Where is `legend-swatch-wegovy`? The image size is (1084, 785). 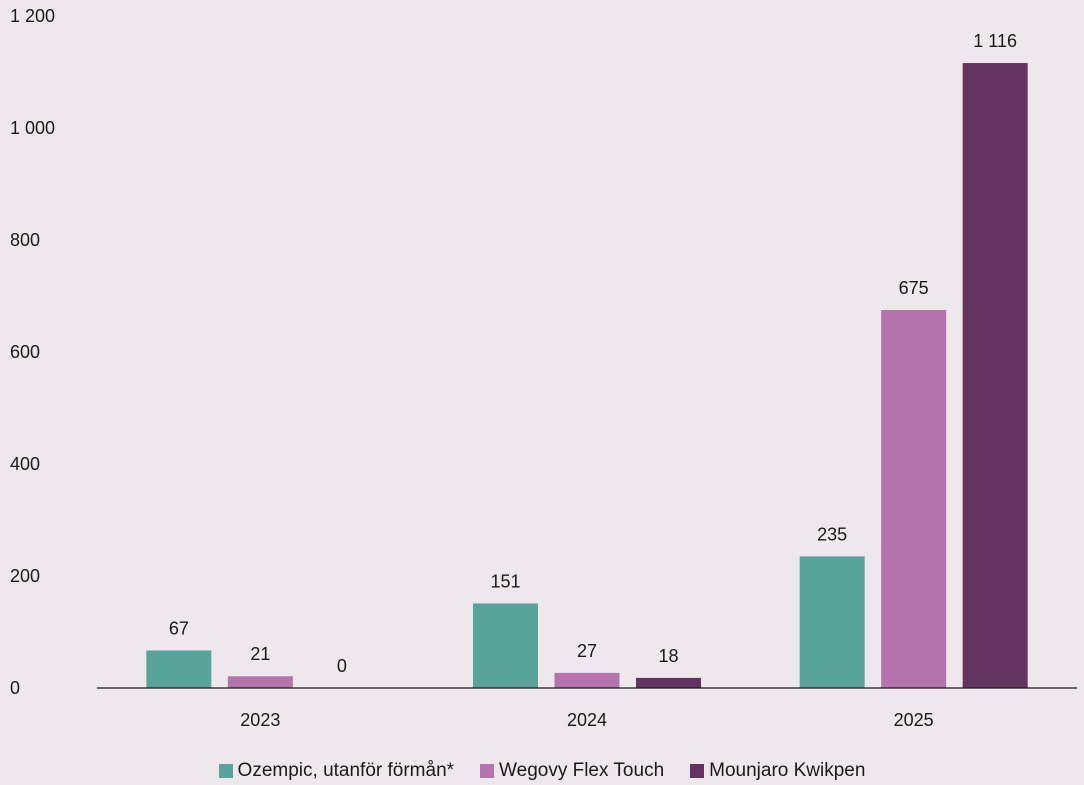
legend-swatch-wegovy is located at coordinates (487, 771).